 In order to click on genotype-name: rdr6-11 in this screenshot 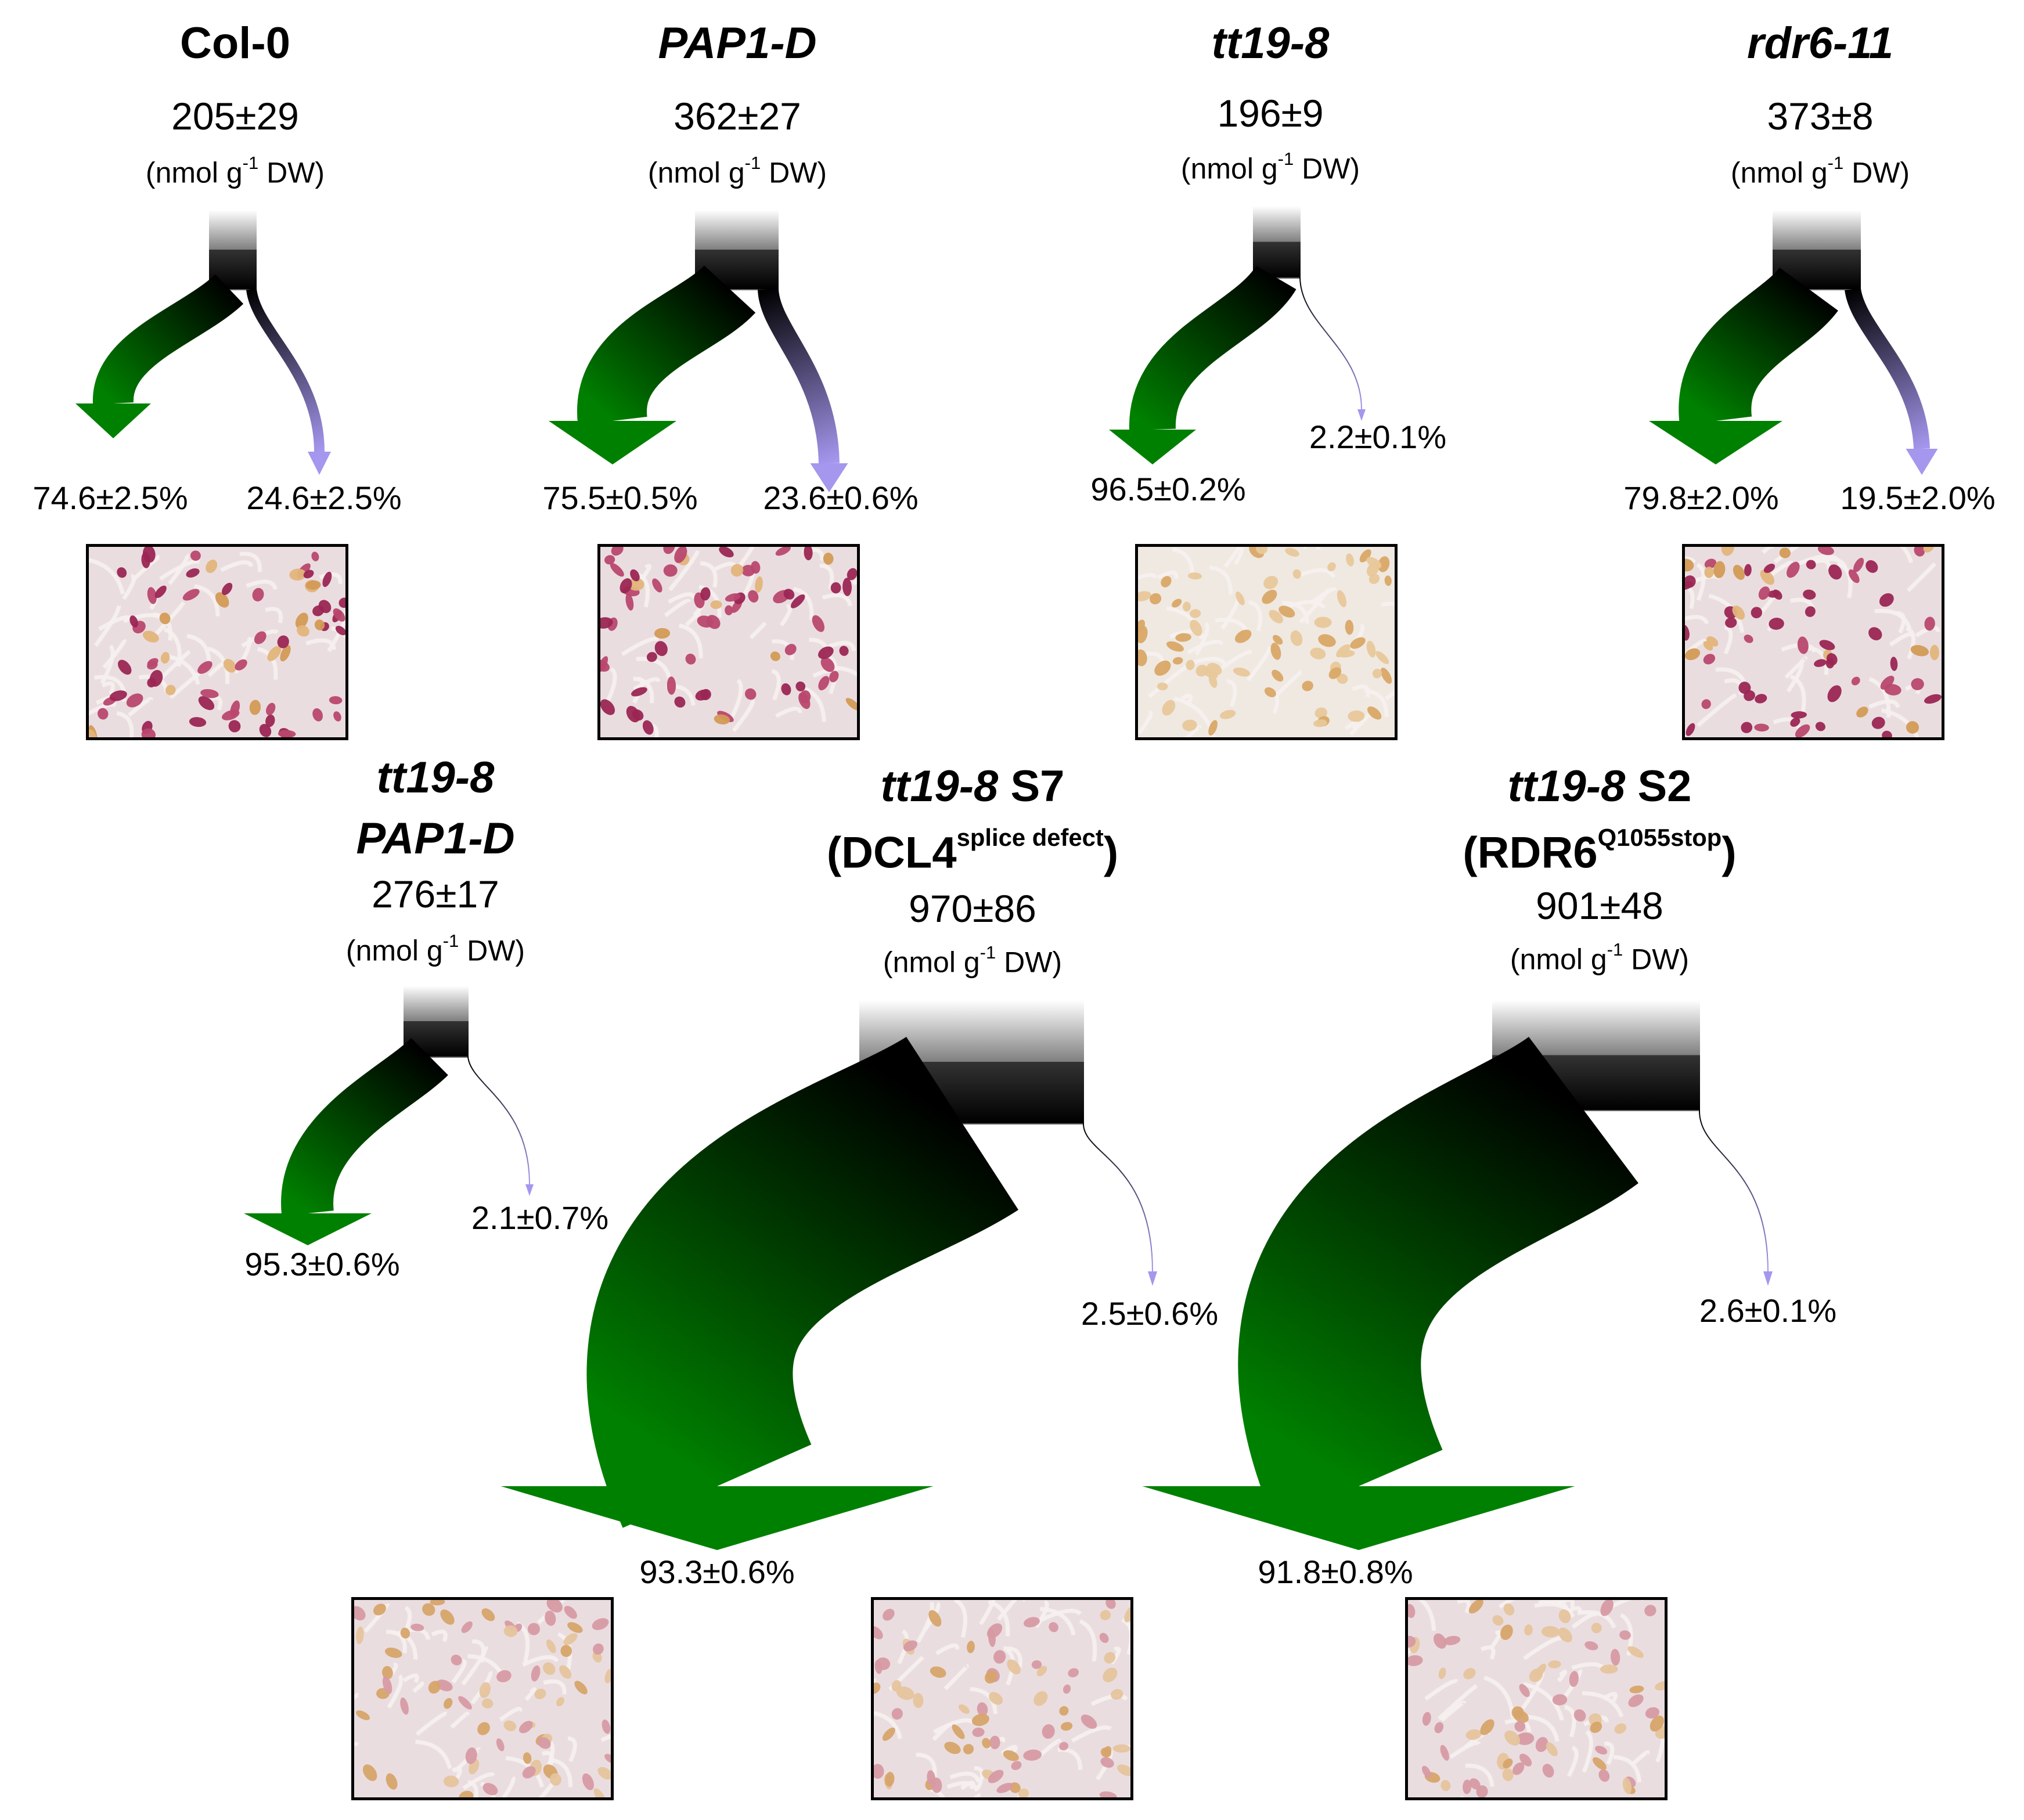, I will do `click(1820, 43)`.